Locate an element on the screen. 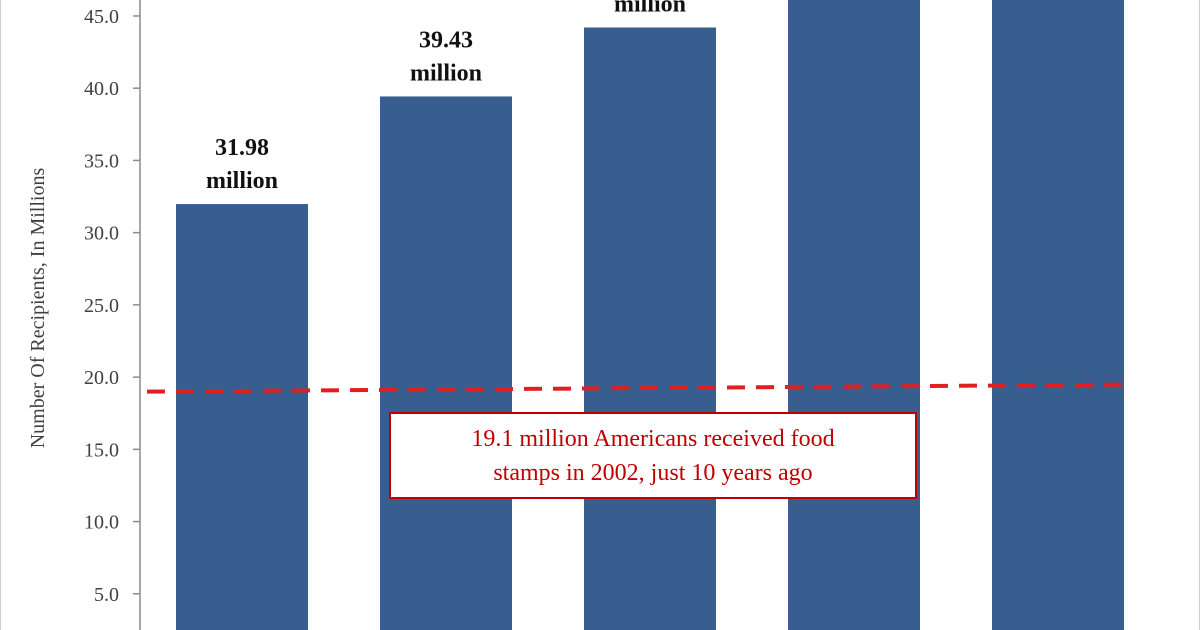 Image resolution: width=1200 pixels, height=630 pixels. y-tick-label: 30.0 is located at coordinates (101, 234).